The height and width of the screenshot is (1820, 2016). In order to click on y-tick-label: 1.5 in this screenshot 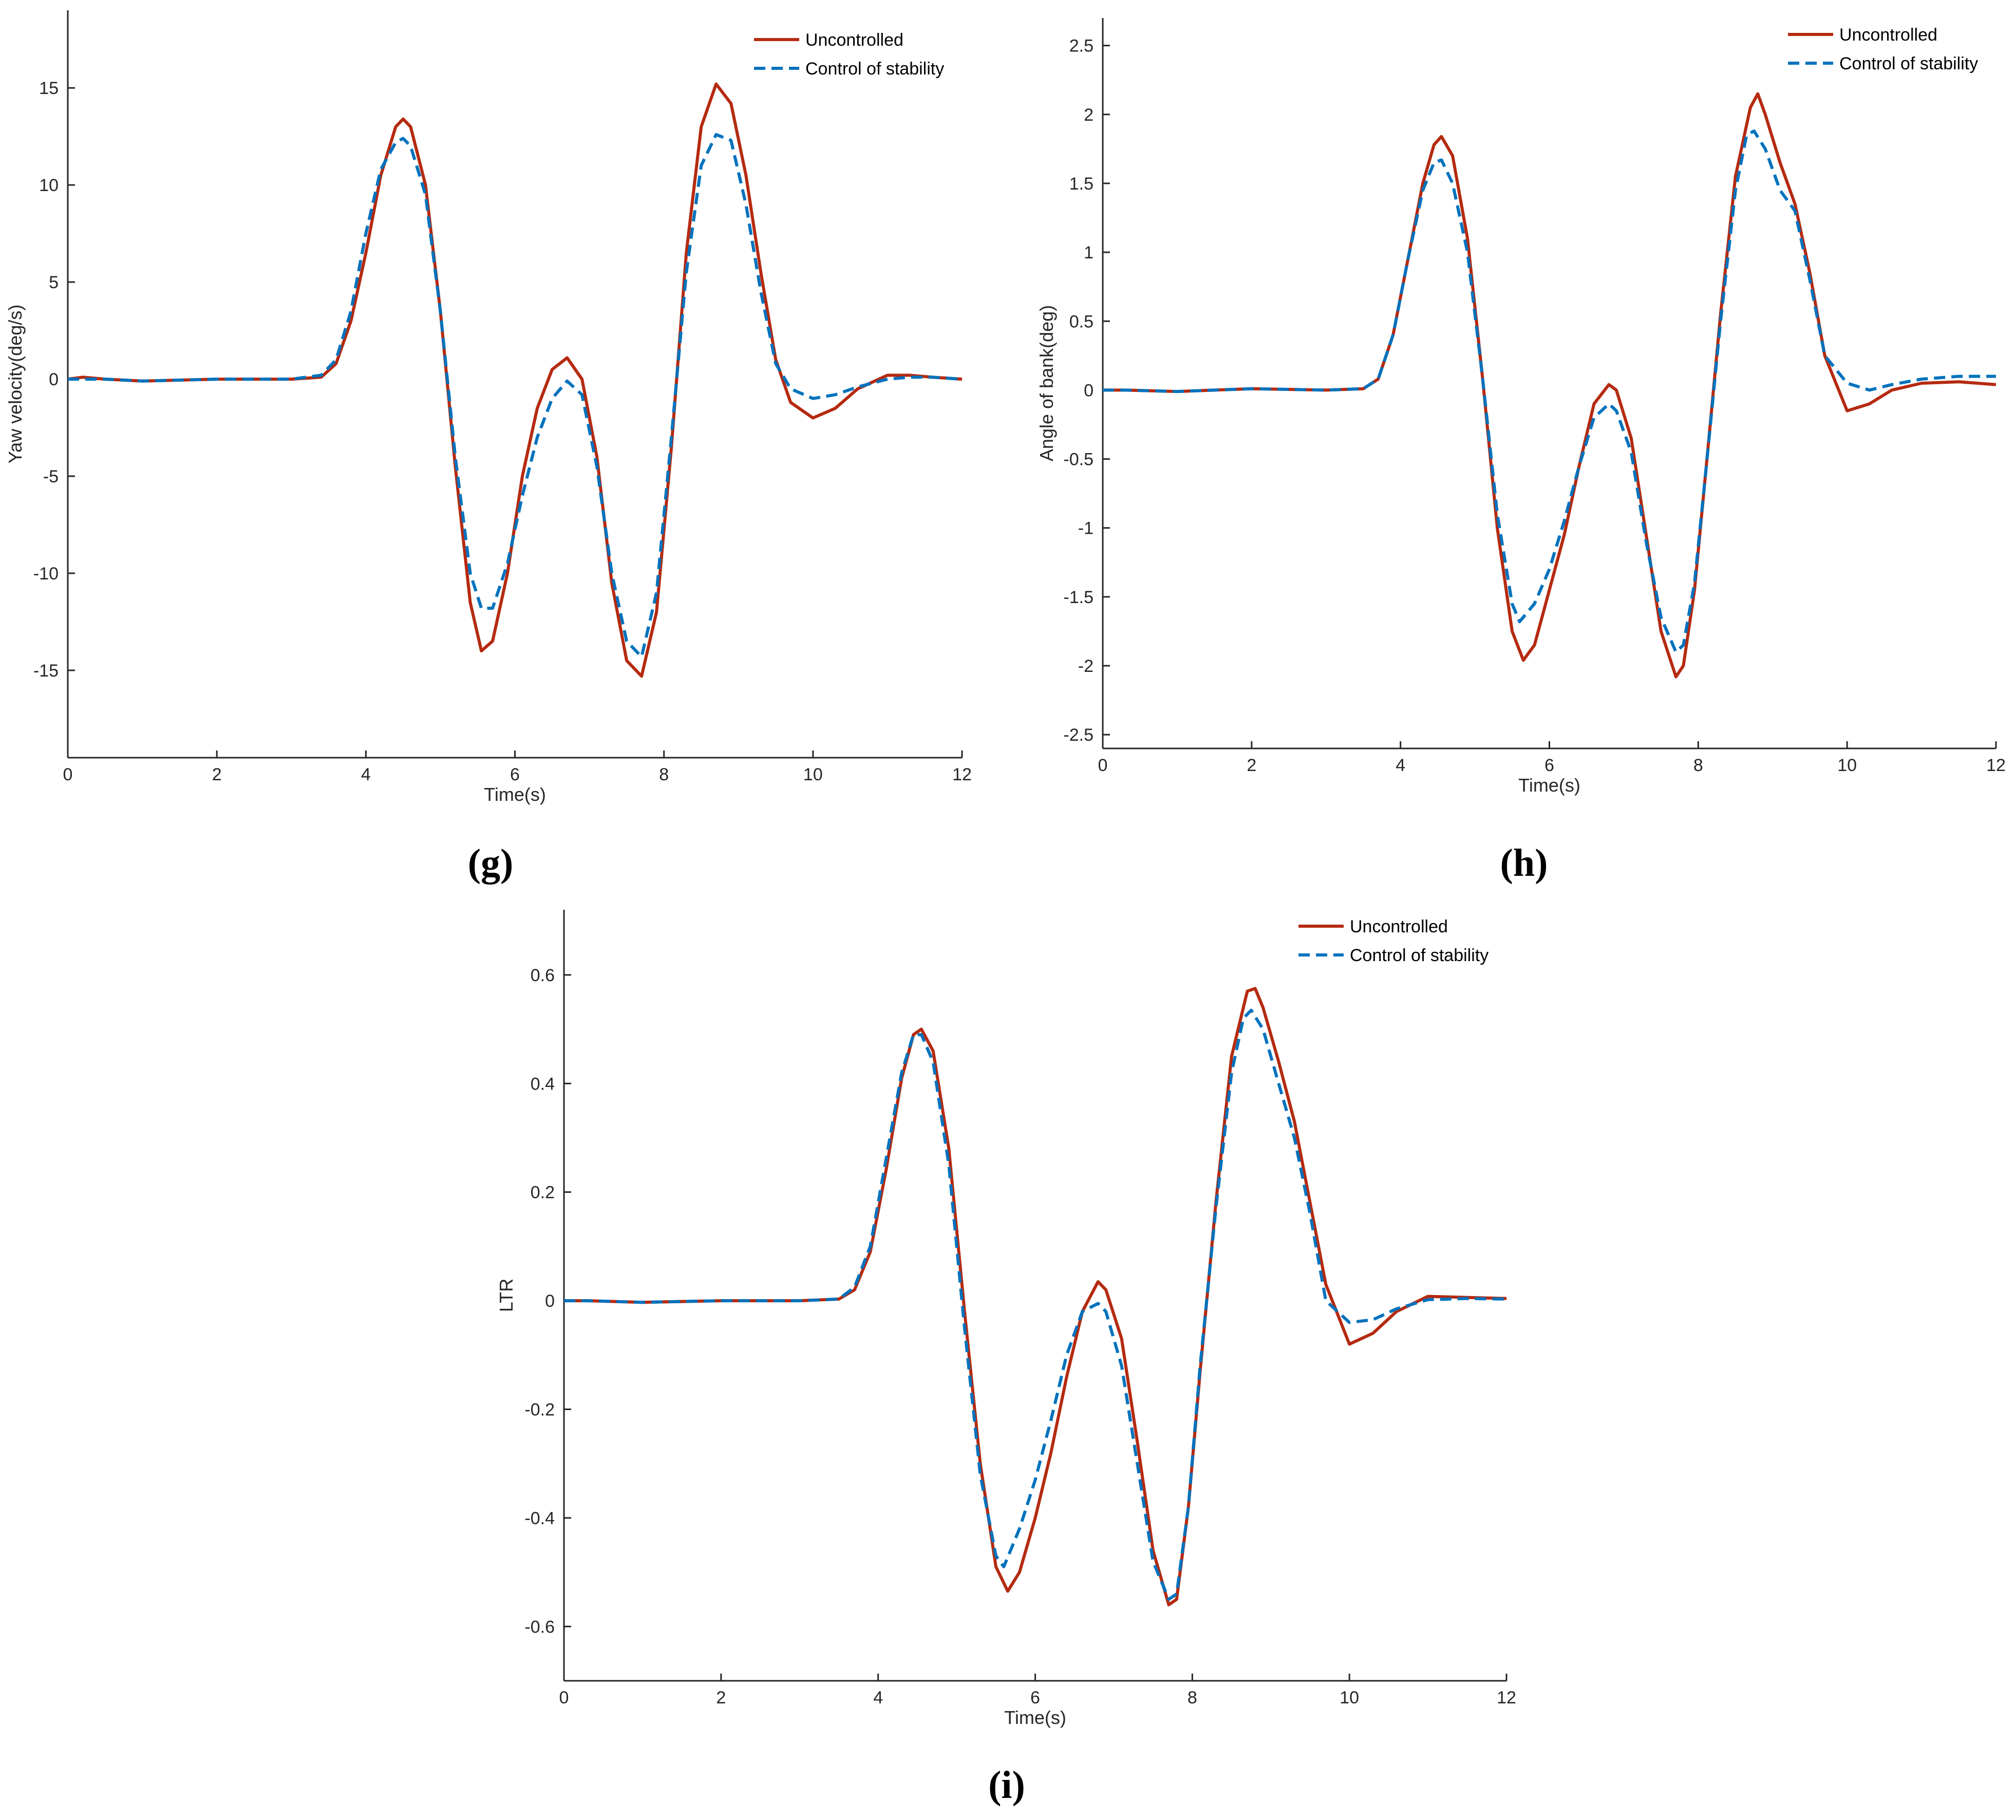, I will do `click(1082, 184)`.